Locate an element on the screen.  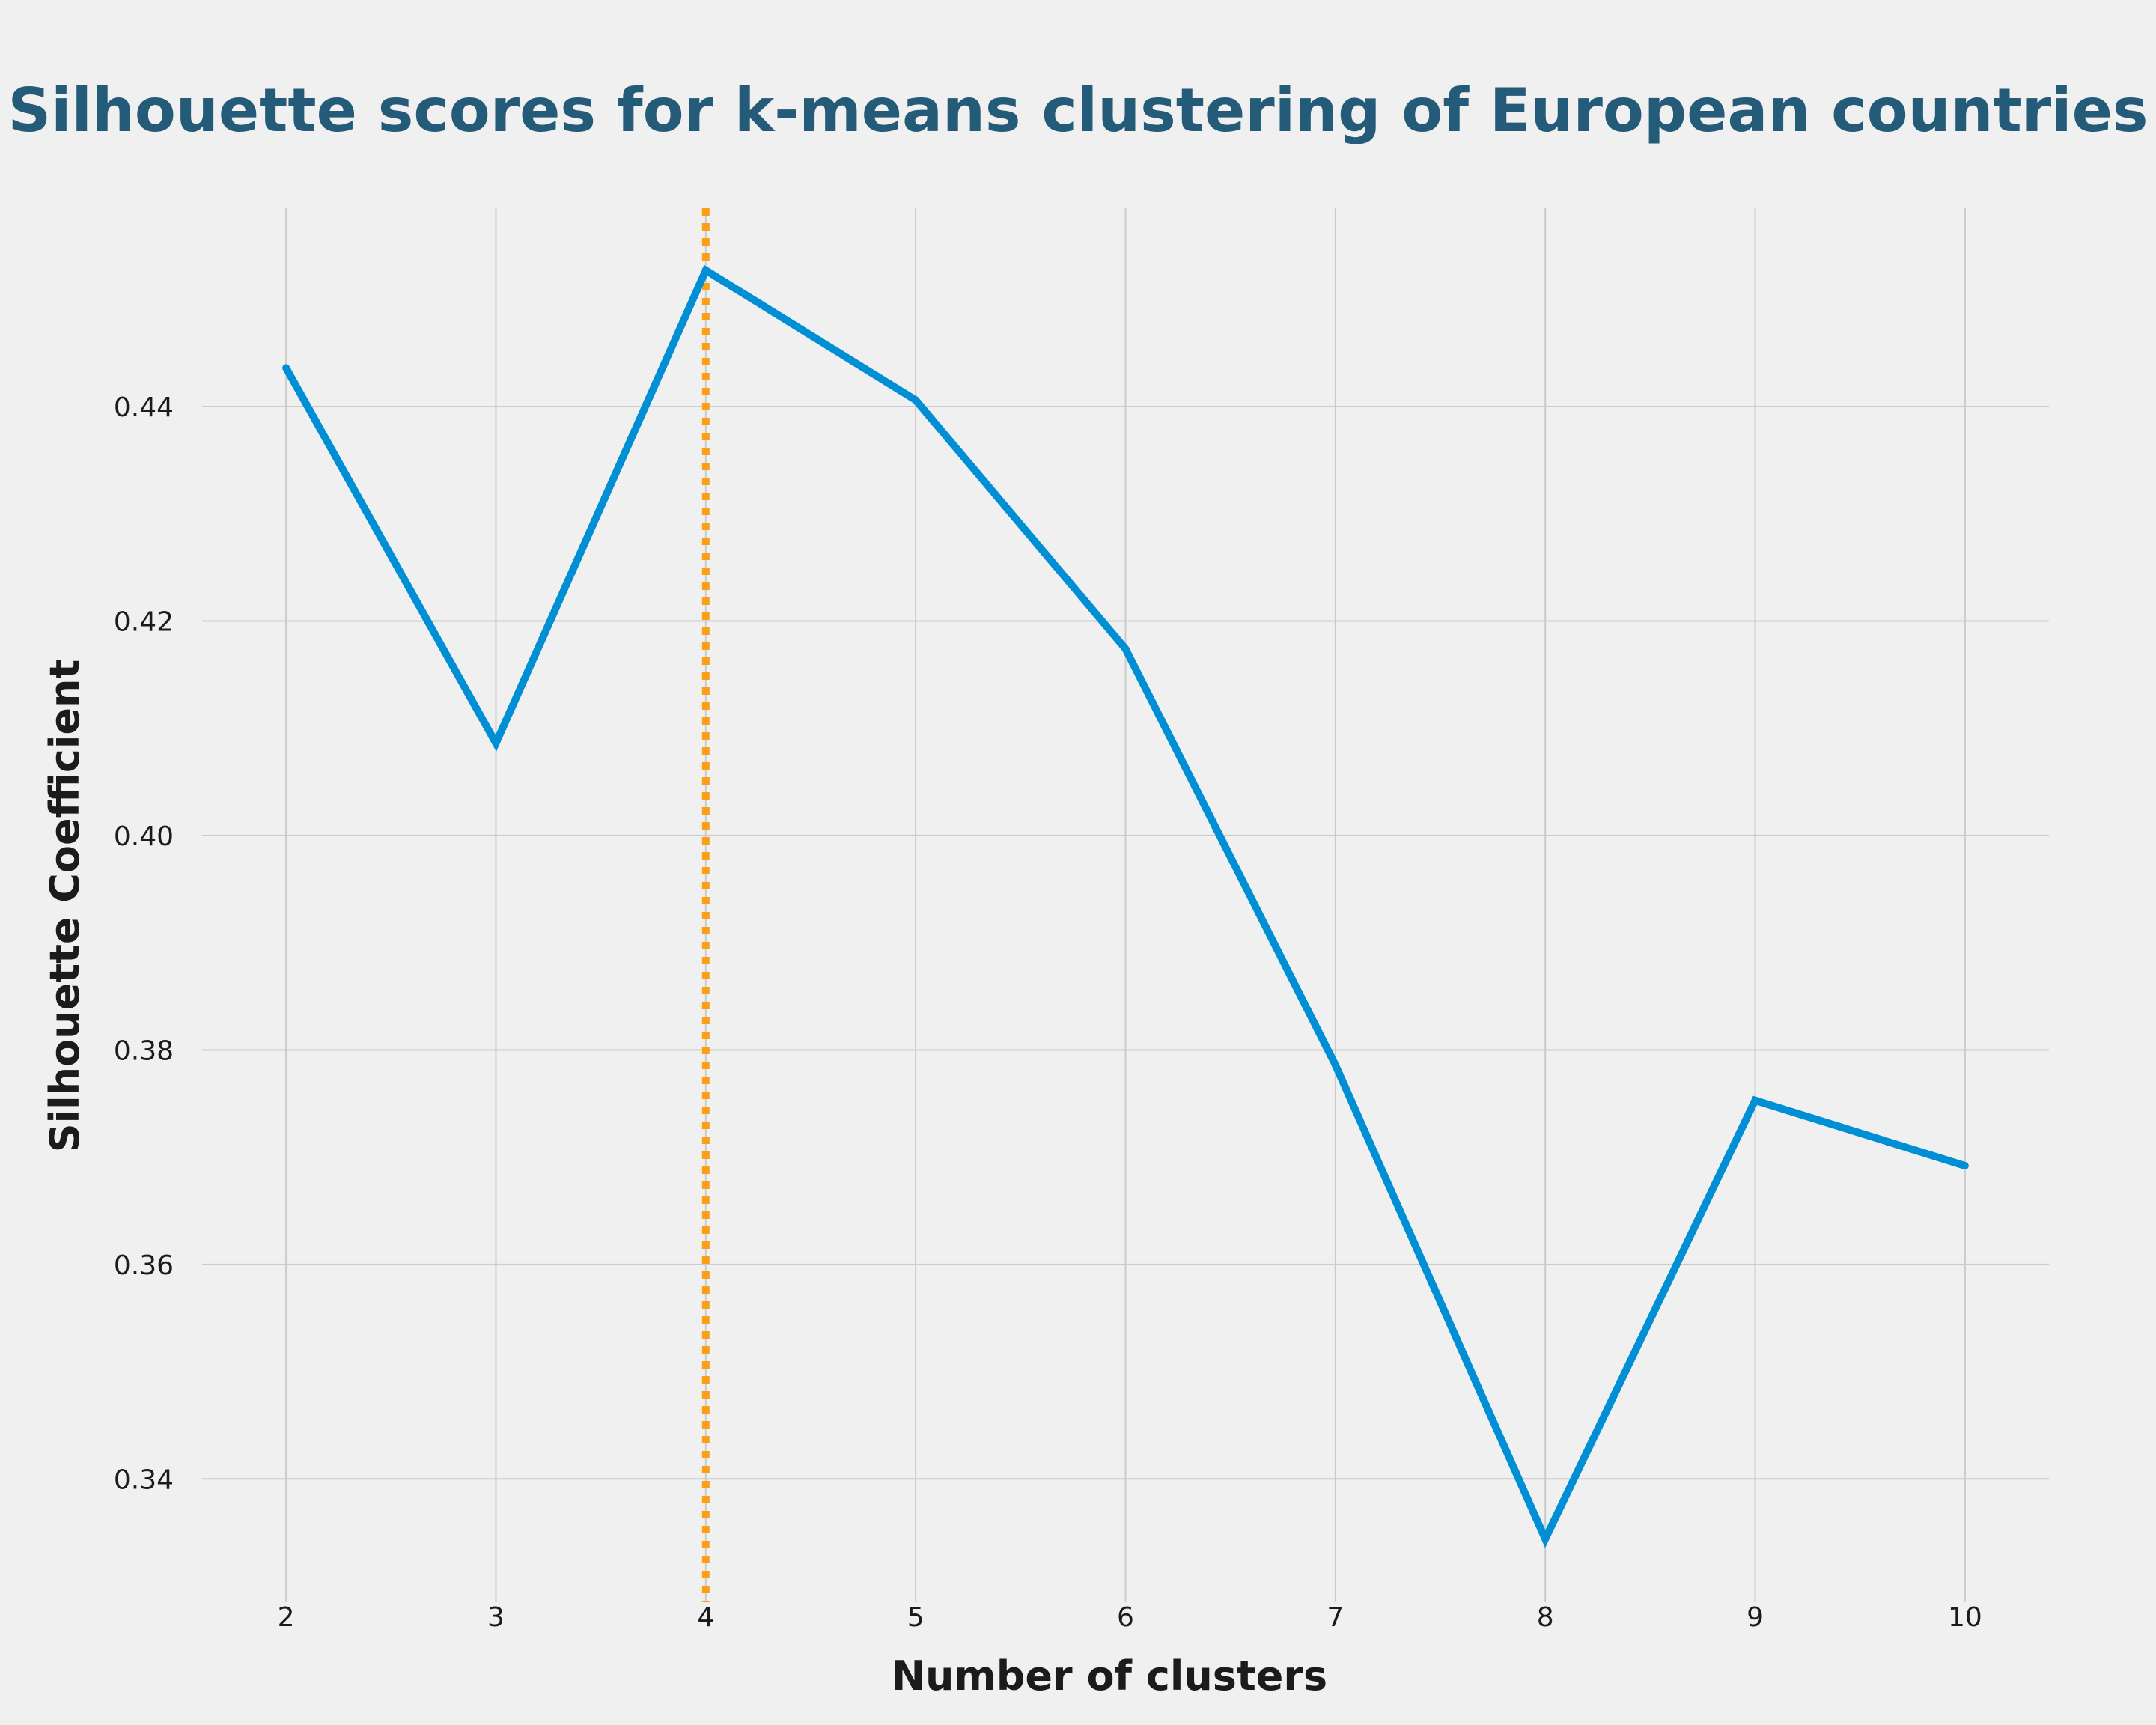
x-tick-label: 7 is located at coordinates (1335, 1617).